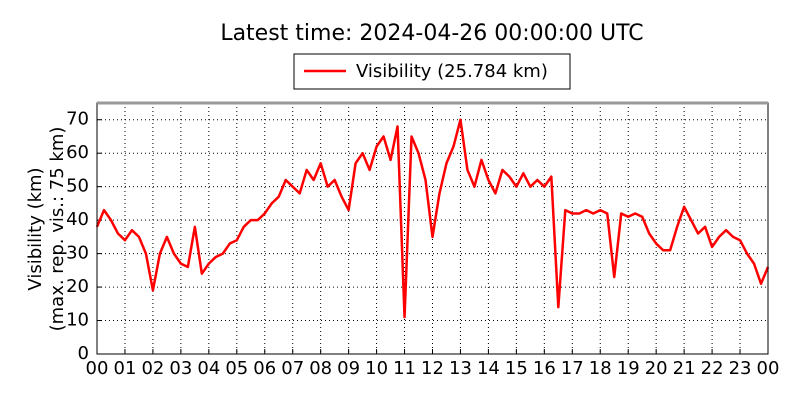  What do you see at coordinates (431, 33) in the screenshot?
I see `chart-title: Latest time: 2024-04-26 00:00:00 UTC` at bounding box center [431, 33].